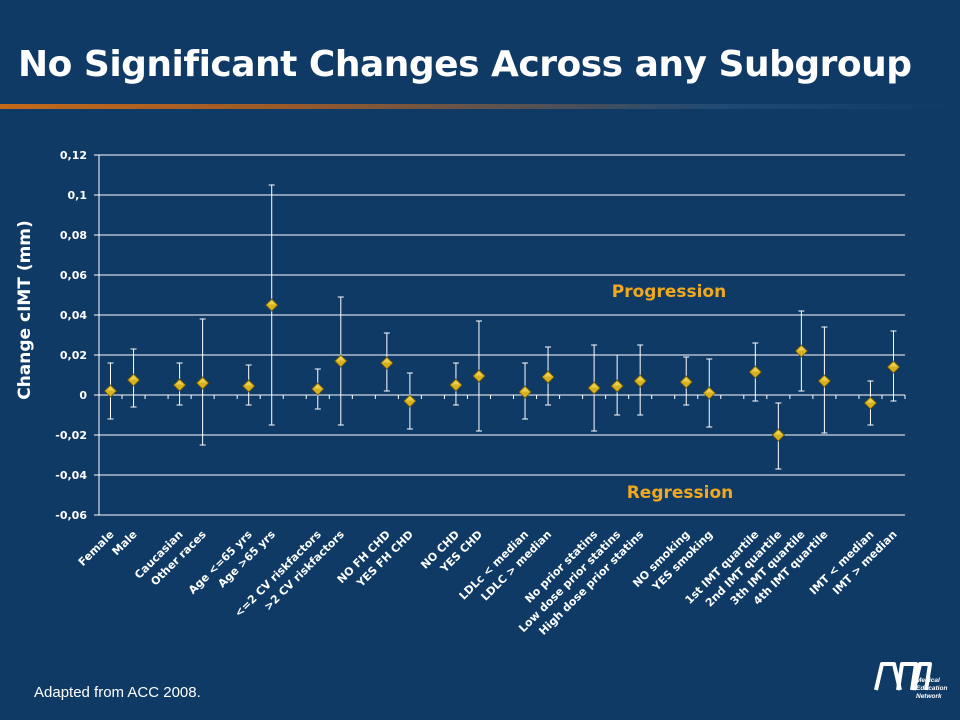  What do you see at coordinates (125, 543) in the screenshot?
I see `x-tick-label: Male` at bounding box center [125, 543].